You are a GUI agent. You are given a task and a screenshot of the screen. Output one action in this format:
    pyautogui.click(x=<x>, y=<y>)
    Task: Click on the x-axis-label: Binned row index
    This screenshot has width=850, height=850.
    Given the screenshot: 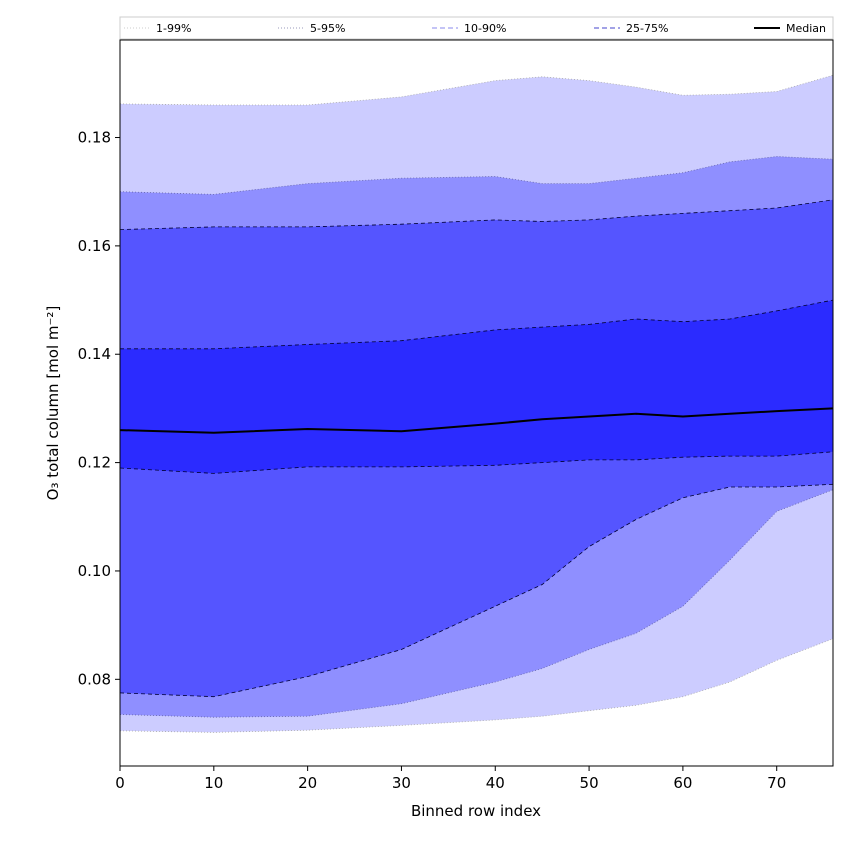 What is the action you would take?
    pyautogui.click(x=476, y=811)
    